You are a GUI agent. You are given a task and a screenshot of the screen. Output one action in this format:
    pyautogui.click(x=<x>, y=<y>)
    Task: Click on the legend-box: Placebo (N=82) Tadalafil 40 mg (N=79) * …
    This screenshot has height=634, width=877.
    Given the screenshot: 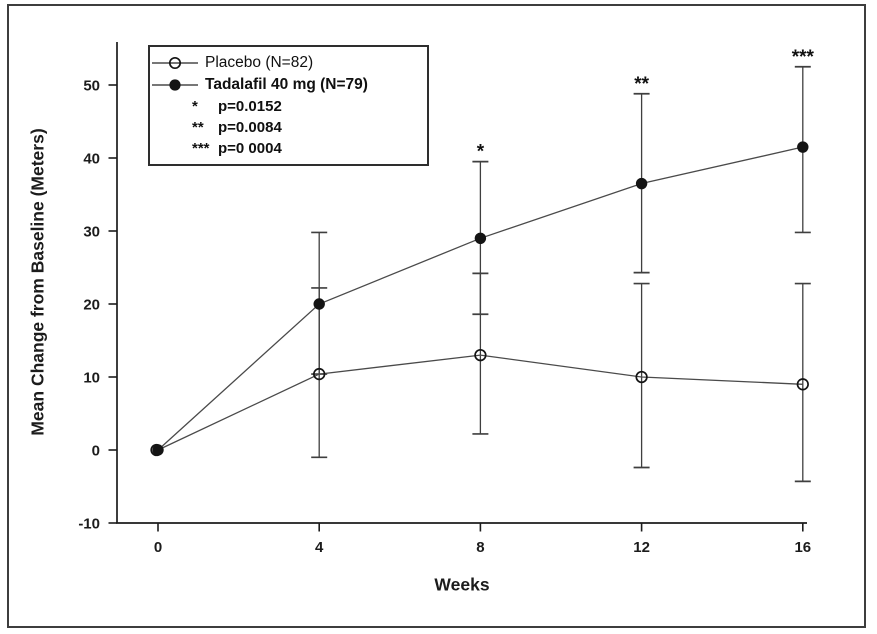 What is the action you would take?
    pyautogui.click(x=288, y=105)
    